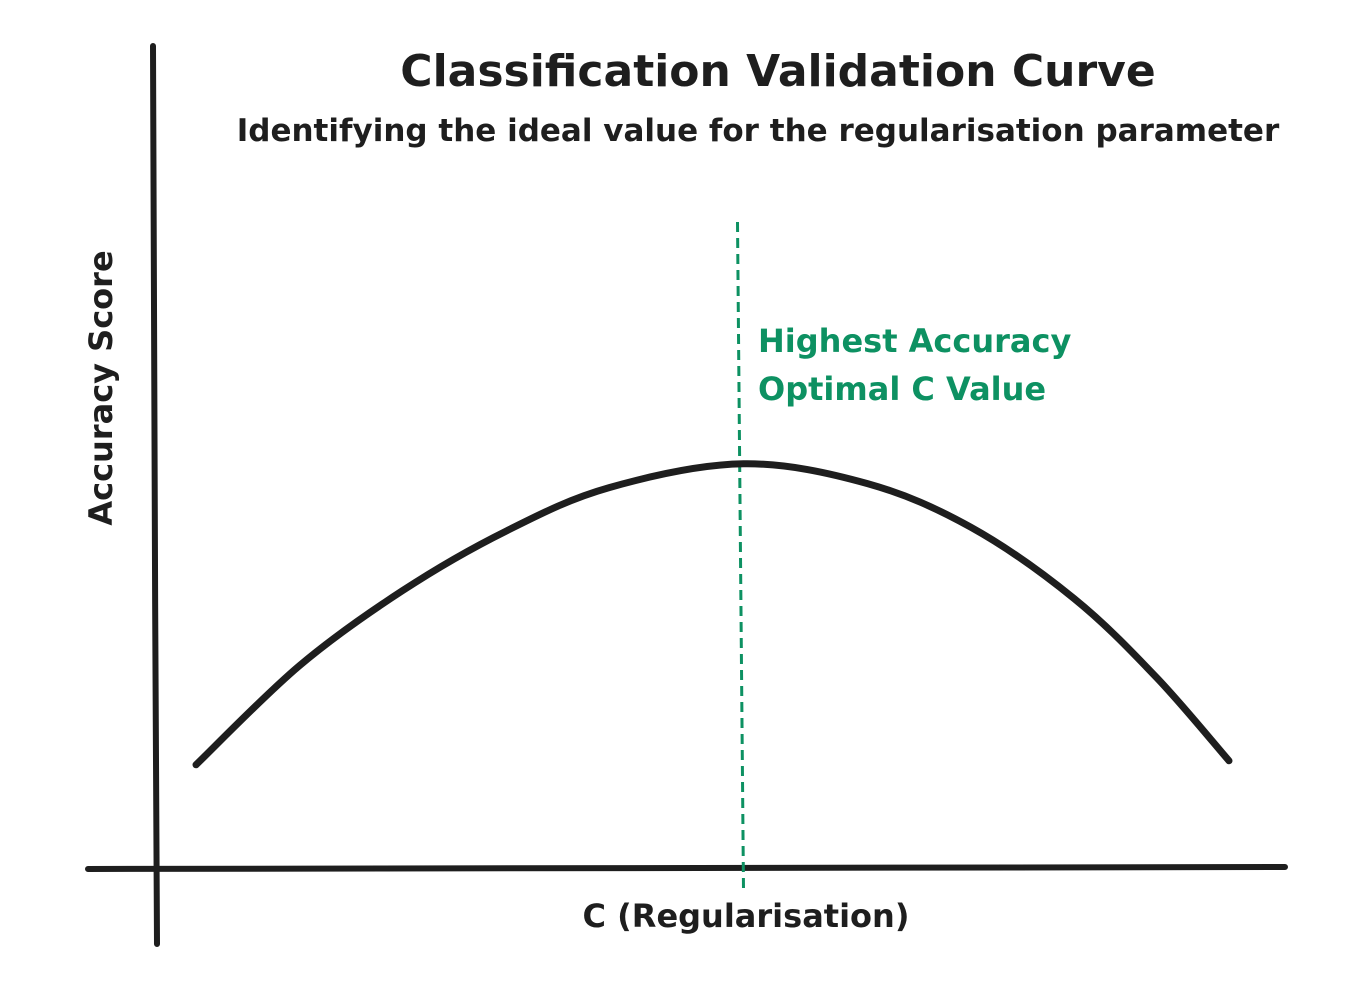  I want to click on y-axis-label: Accuracy Score, so click(101, 387).